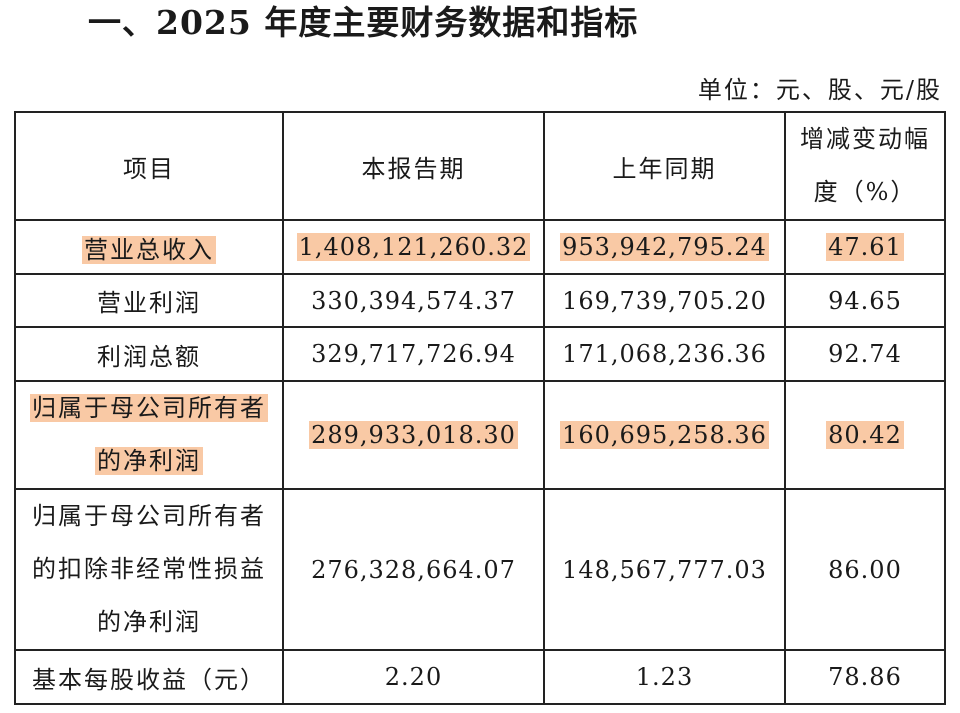 This screenshot has width=960, height=713. I want to click on row-current: 330,394,574.37, so click(413, 300).